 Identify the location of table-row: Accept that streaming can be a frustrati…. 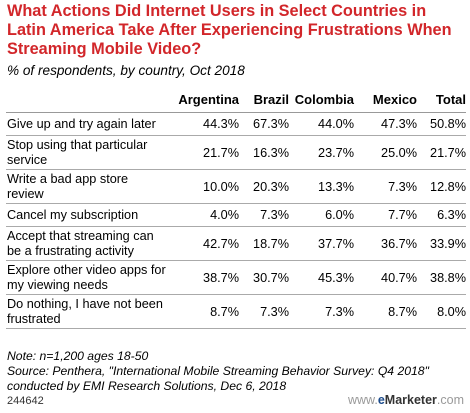
(236, 243).